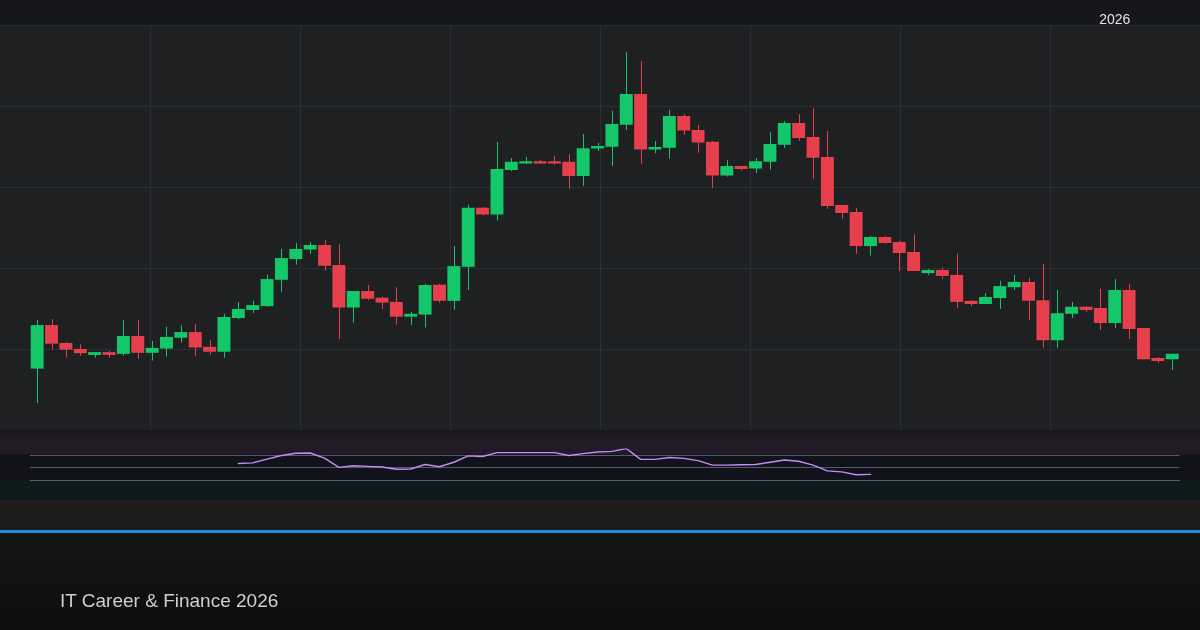 This screenshot has height=630, width=1200. Describe the element at coordinates (169, 601) in the screenshot. I see `text: IT Career & Finance 2026` at that location.